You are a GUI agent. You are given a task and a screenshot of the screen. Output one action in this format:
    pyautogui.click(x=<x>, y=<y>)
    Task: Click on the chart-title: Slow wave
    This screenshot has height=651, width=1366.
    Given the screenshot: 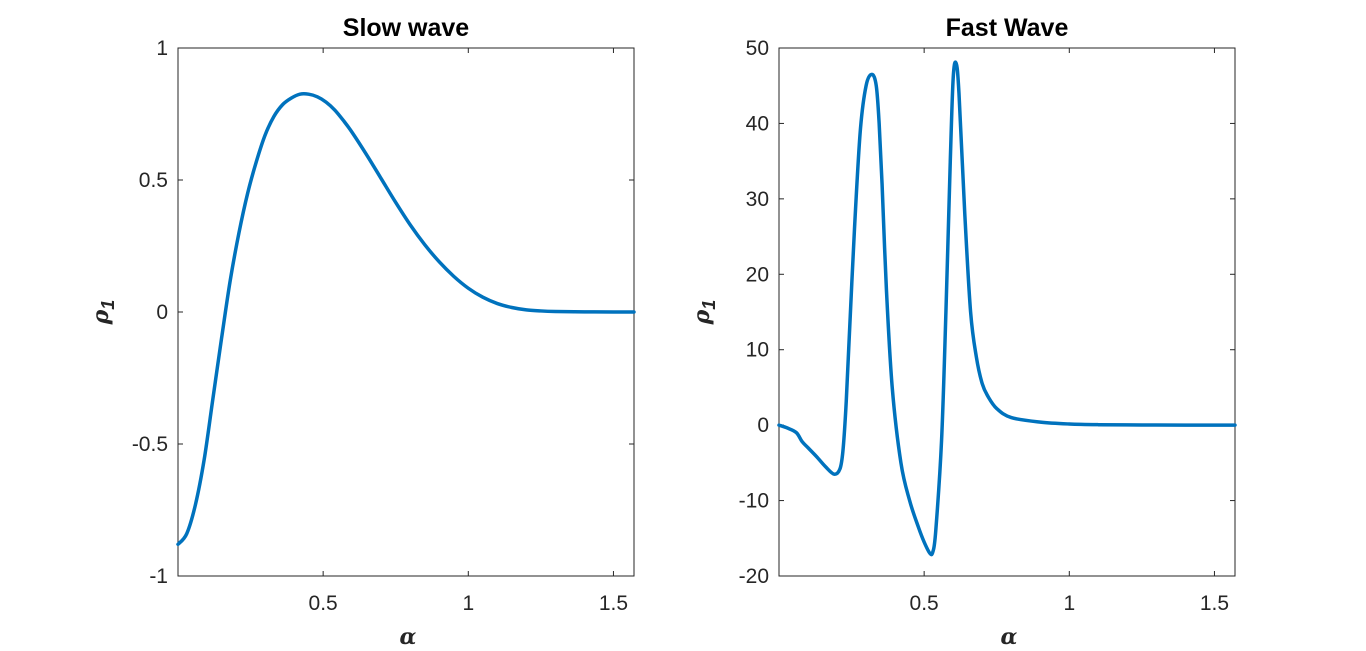 What is the action you would take?
    pyautogui.click(x=406, y=28)
    